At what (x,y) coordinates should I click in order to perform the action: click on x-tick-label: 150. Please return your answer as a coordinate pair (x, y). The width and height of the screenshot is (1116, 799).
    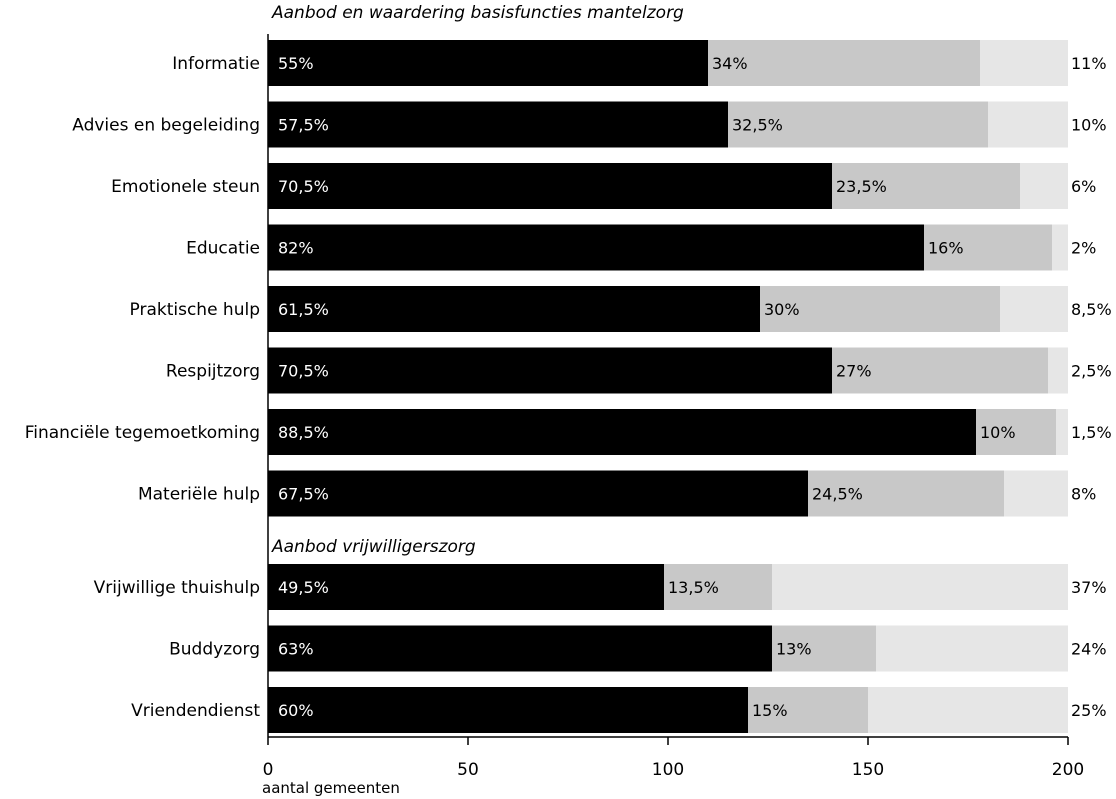
    Looking at the image, I should click on (868, 770).